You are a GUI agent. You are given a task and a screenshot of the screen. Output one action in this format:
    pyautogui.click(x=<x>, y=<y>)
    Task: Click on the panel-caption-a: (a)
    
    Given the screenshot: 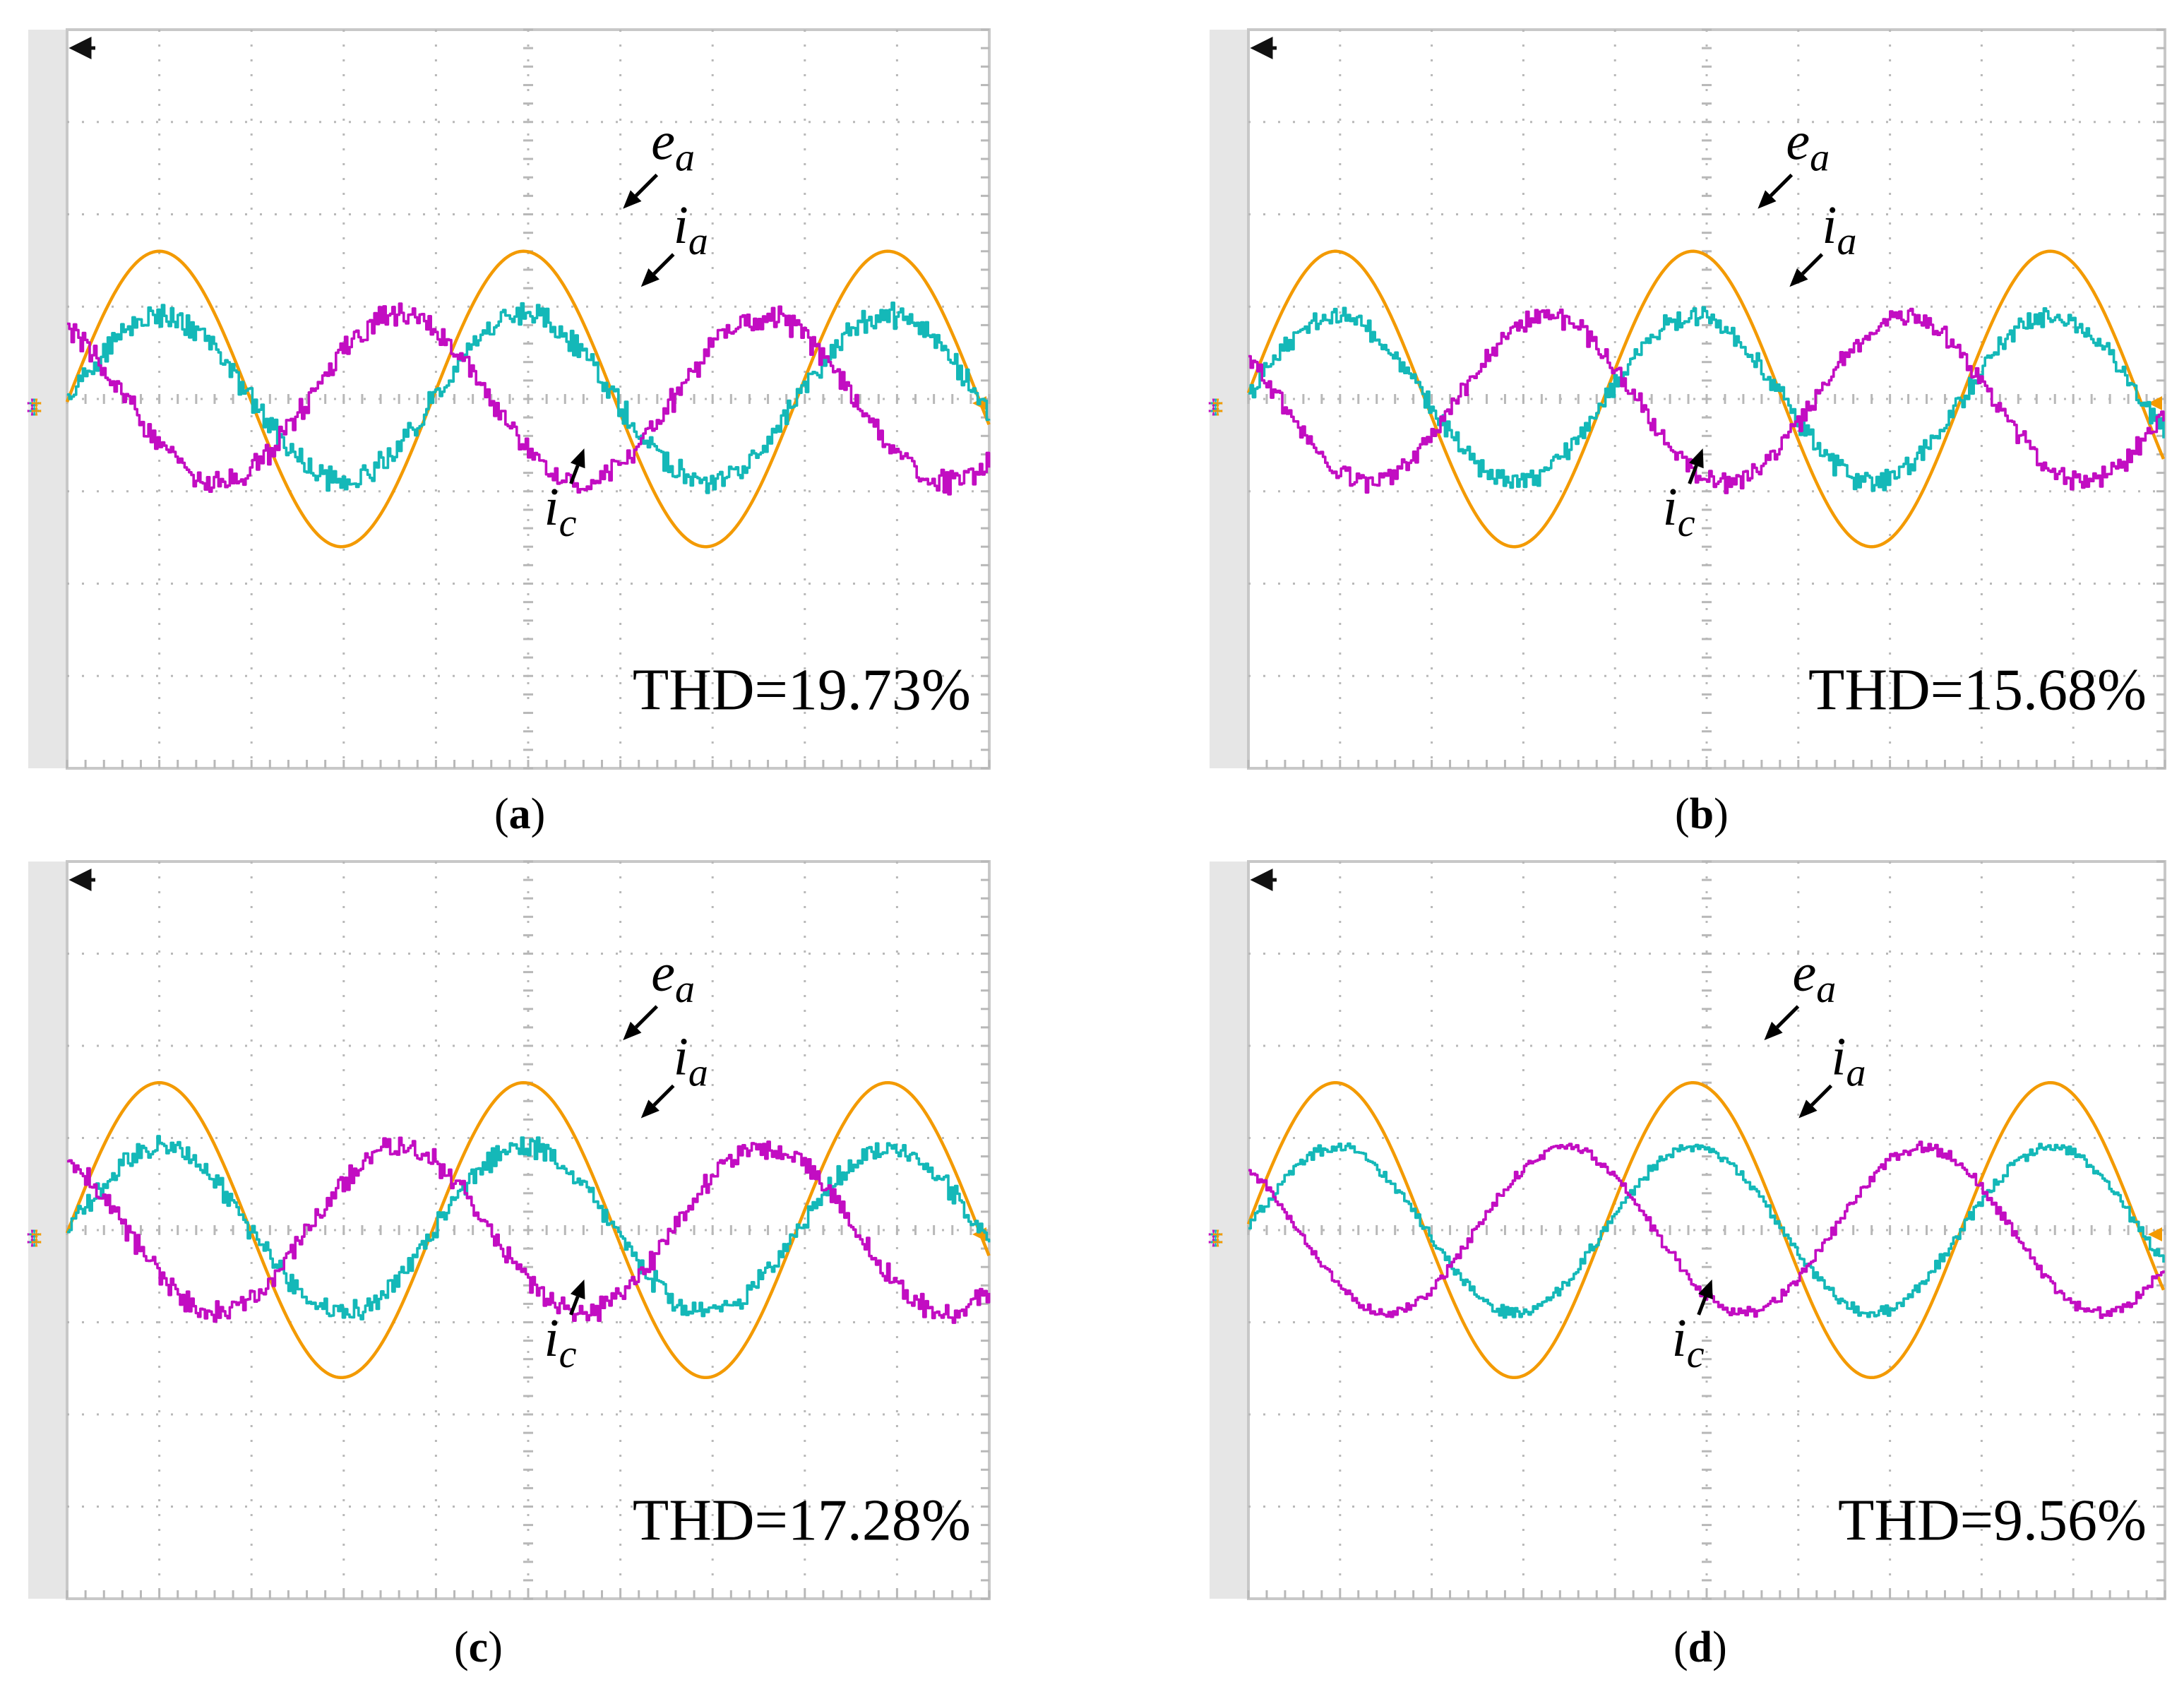 What is the action you would take?
    pyautogui.click(x=520, y=814)
    